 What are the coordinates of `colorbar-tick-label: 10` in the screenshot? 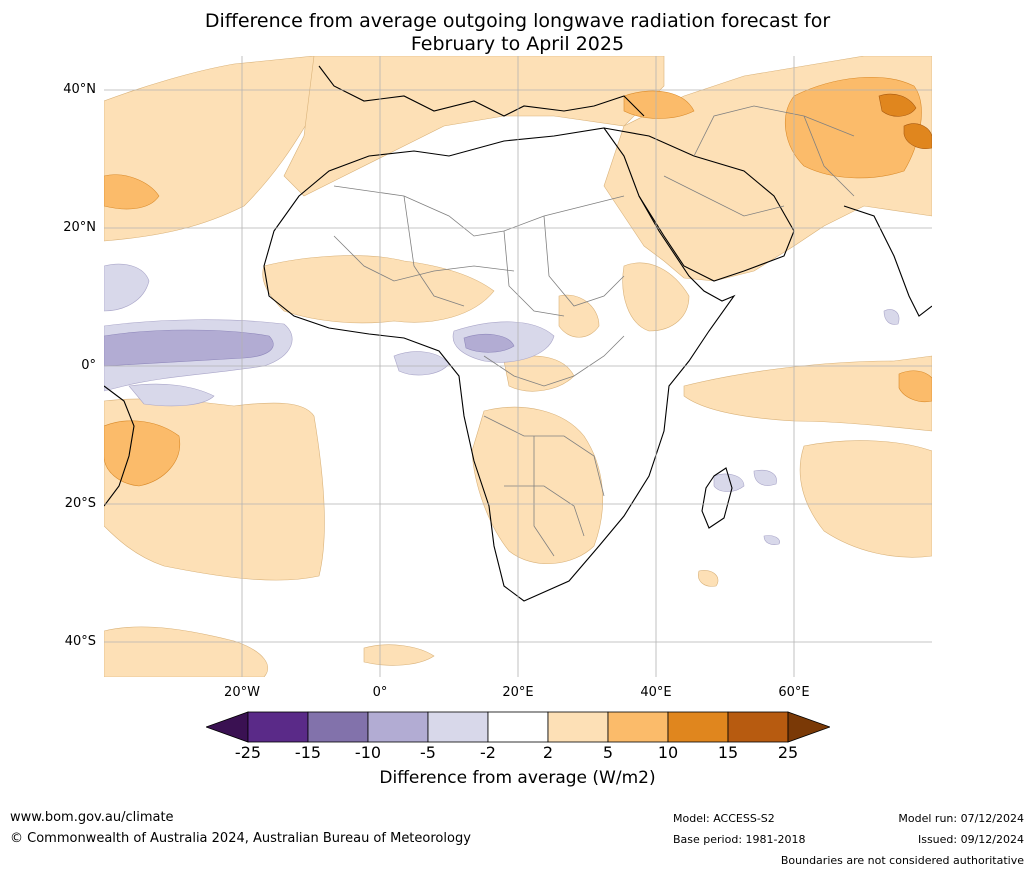 It's located at (668, 752).